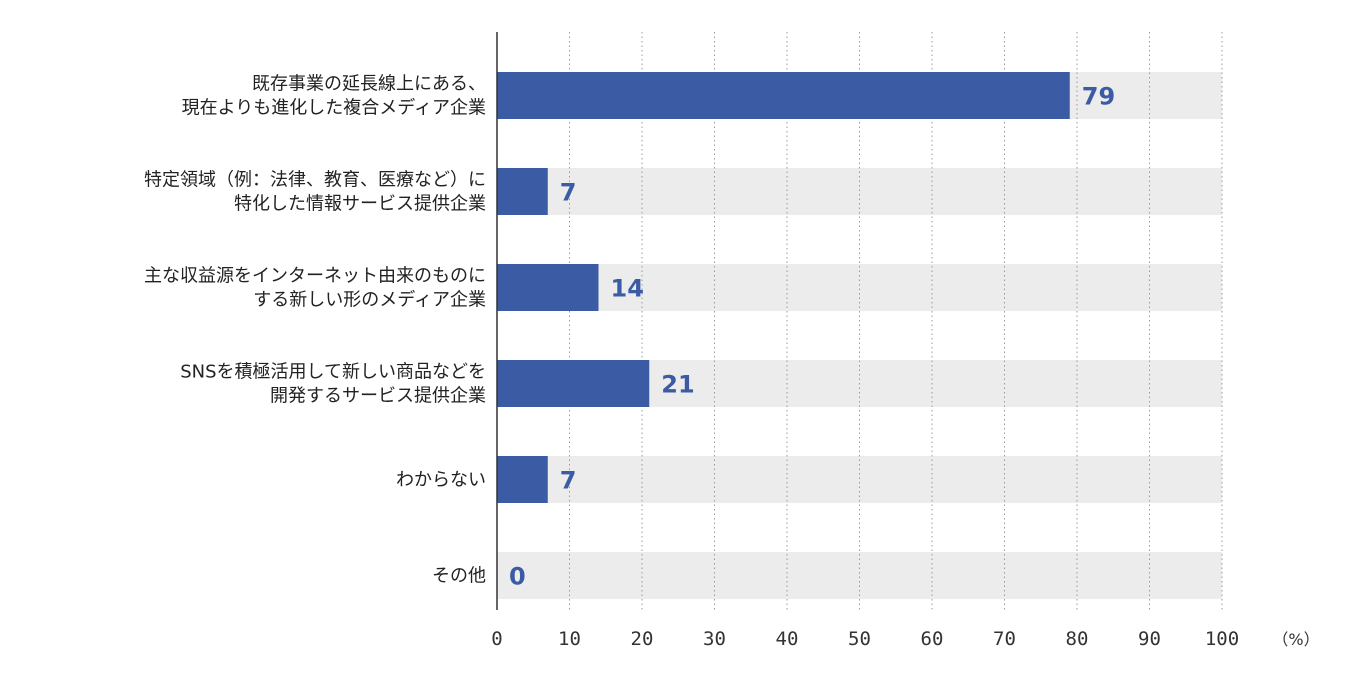 This screenshot has height=685, width=1346. Describe the element at coordinates (334, 108) in the screenshot. I see `category-label-0-1: 現在よりも進化した複合メディア企業` at that location.